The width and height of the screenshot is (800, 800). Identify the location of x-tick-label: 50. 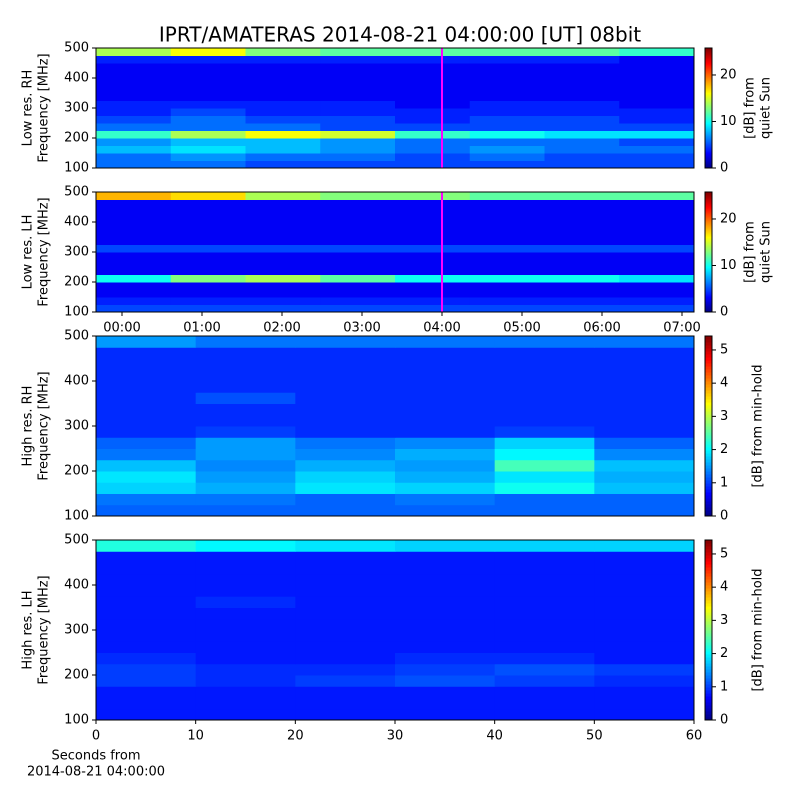
(594, 736).